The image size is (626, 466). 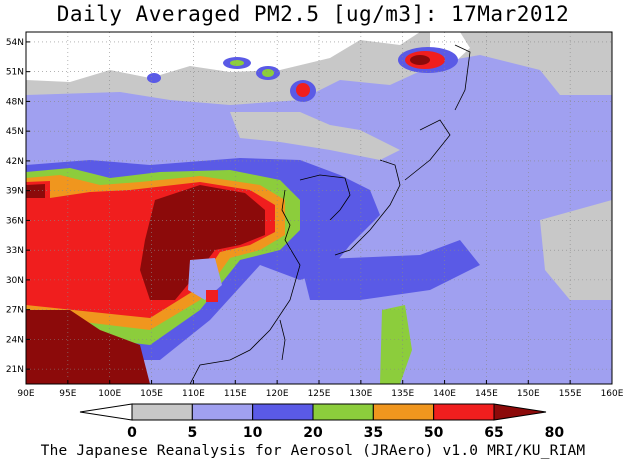 What do you see at coordinates (420, 60) in the screenshot?
I see `hotspot-sakhalin-core` at bounding box center [420, 60].